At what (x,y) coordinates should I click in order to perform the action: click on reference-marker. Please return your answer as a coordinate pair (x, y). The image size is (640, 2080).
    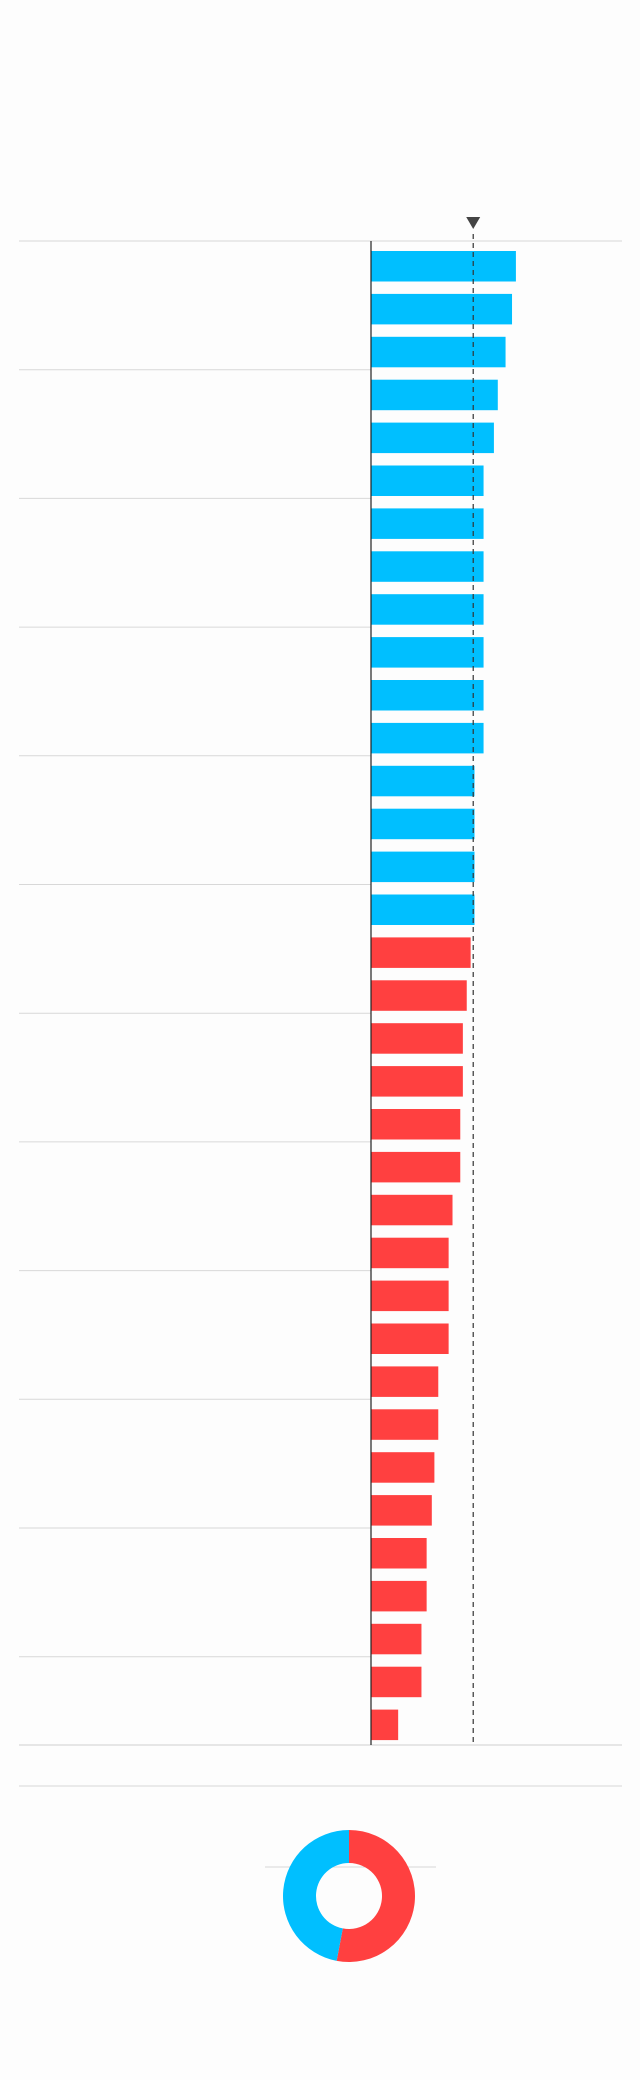
    Looking at the image, I should click on (473, 223).